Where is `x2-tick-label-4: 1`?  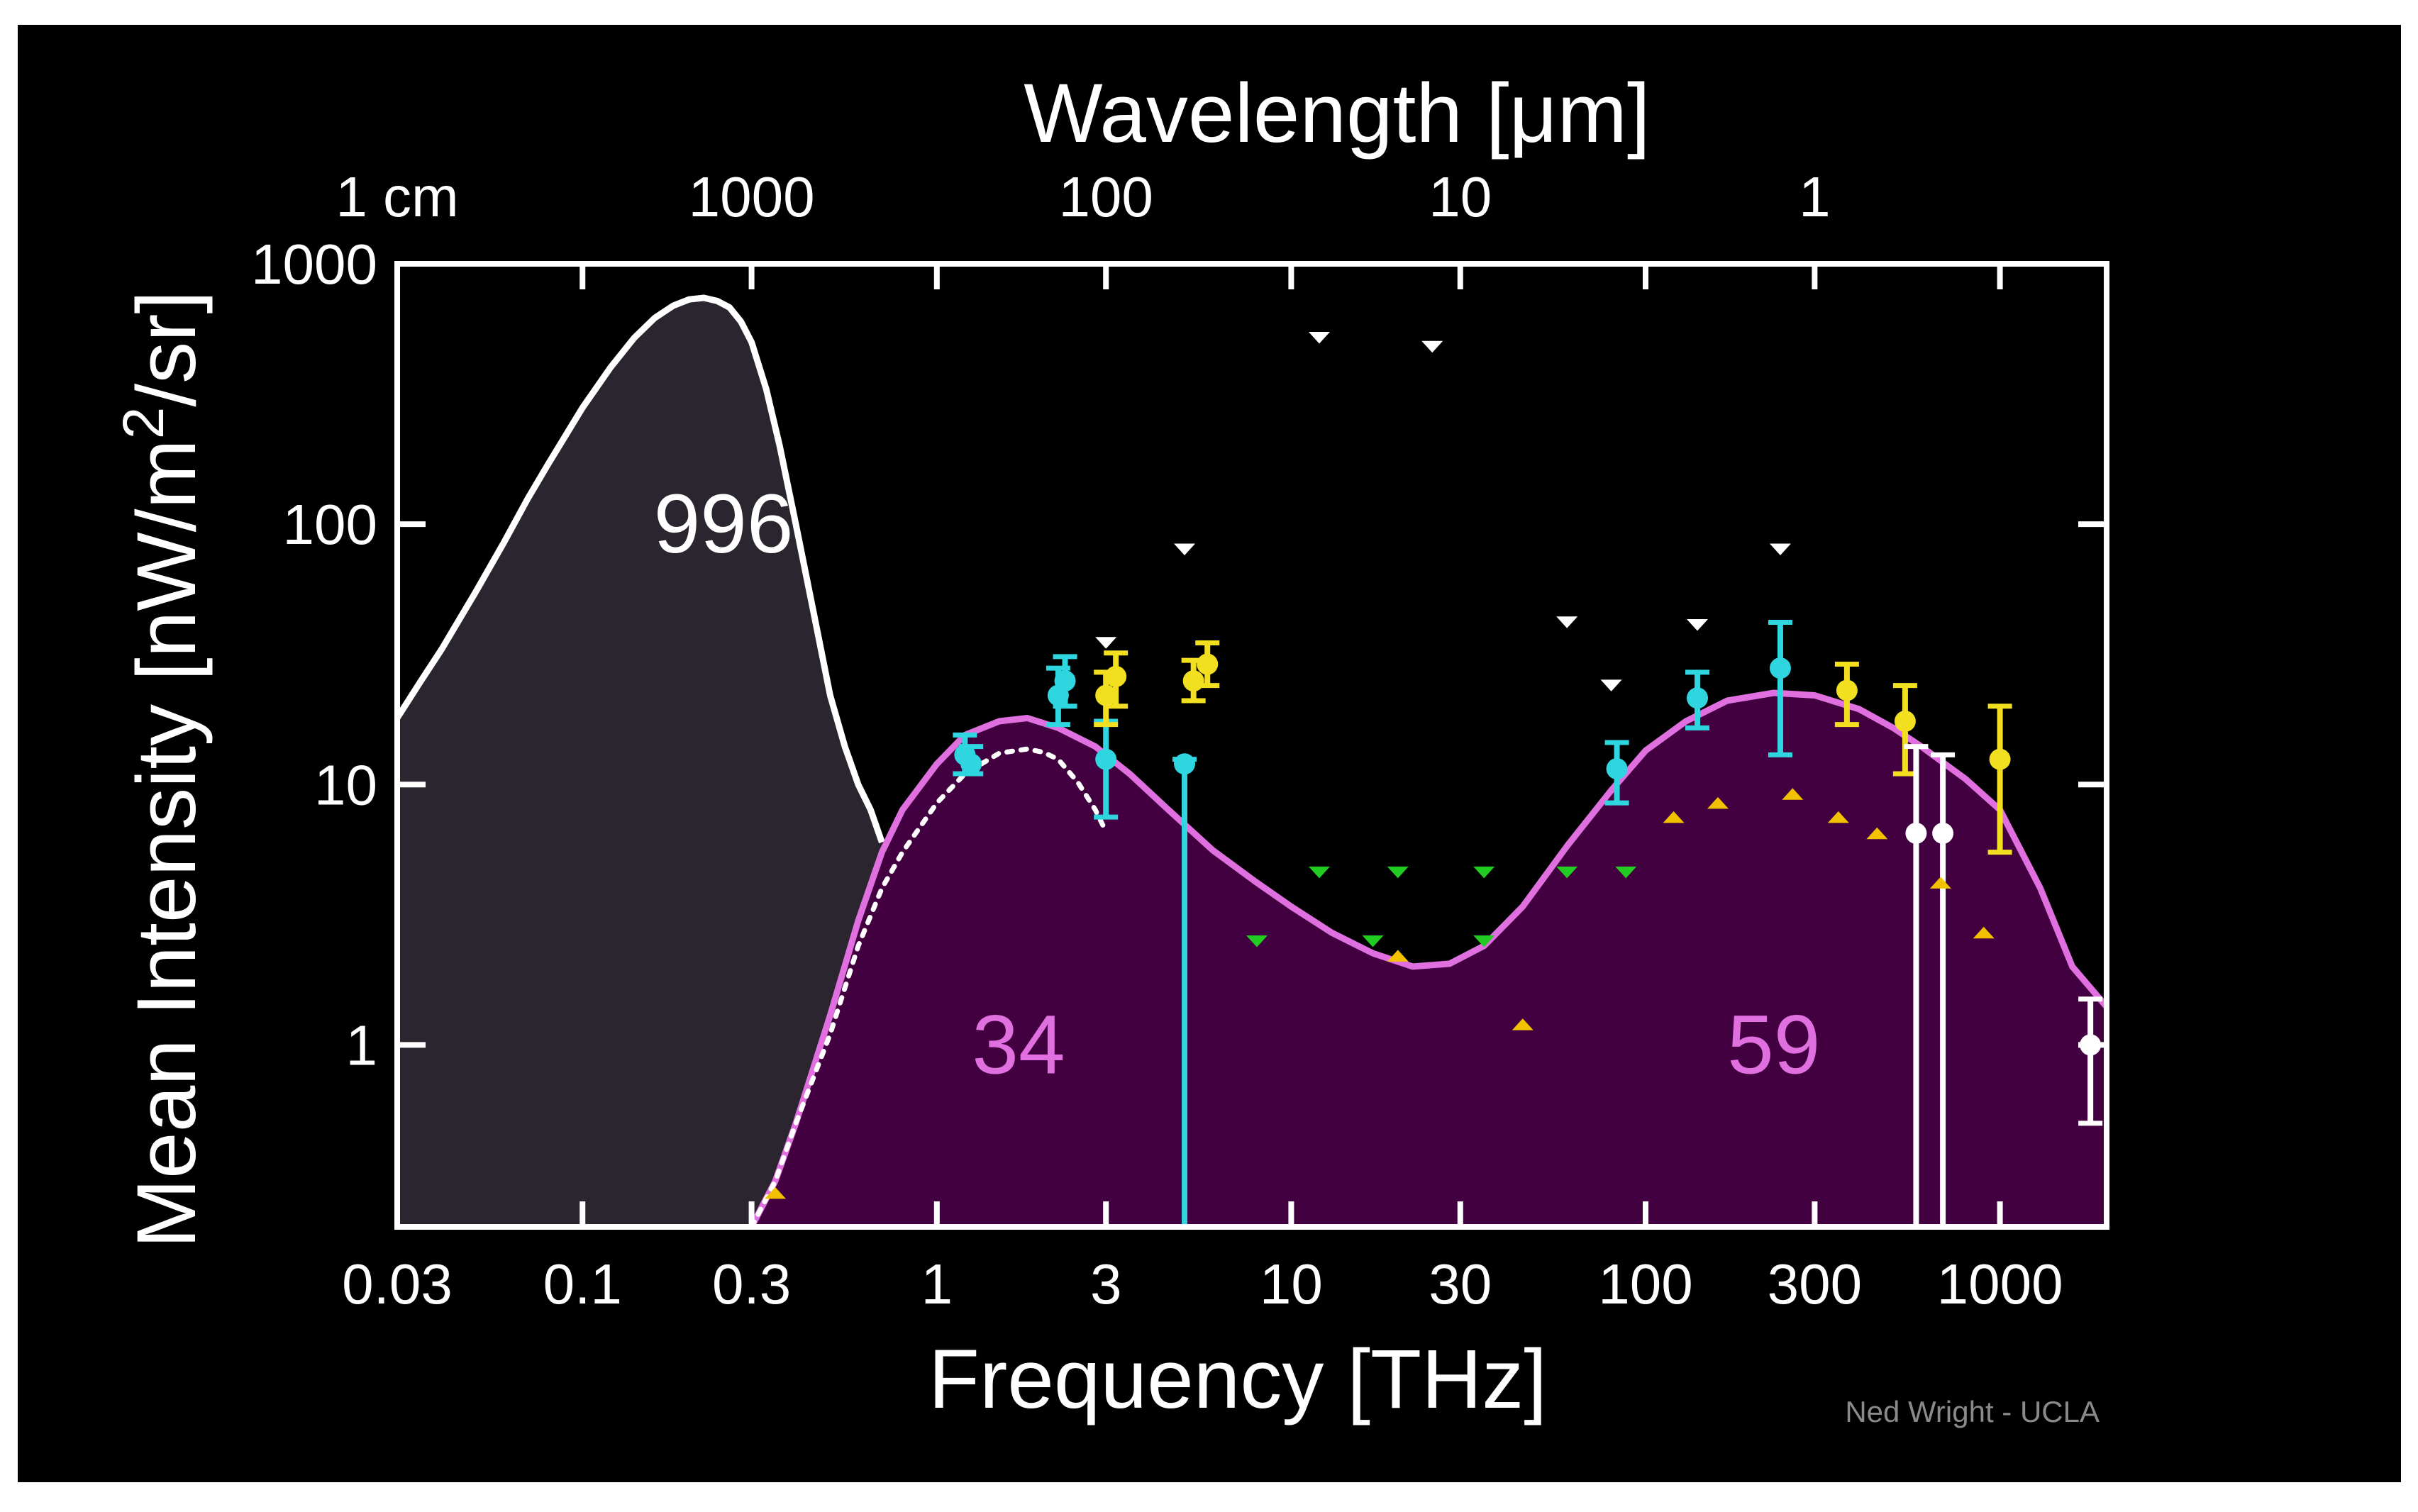 x2-tick-label-4: 1 is located at coordinates (1815, 196).